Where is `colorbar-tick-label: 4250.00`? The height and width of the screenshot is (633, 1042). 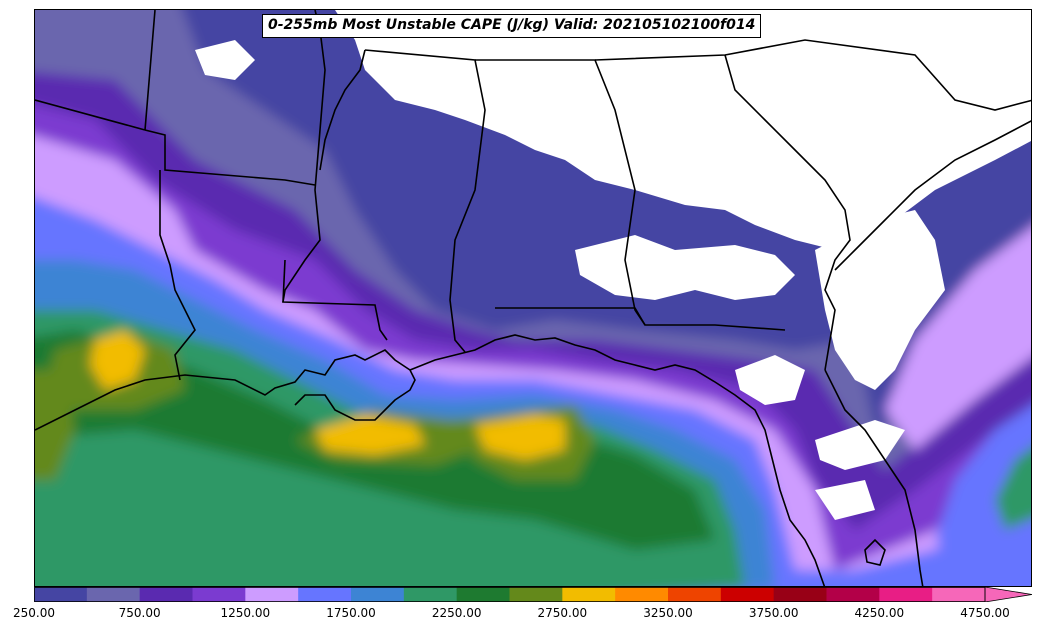
colorbar-tick-label: 4250.00 is located at coordinates (879, 613).